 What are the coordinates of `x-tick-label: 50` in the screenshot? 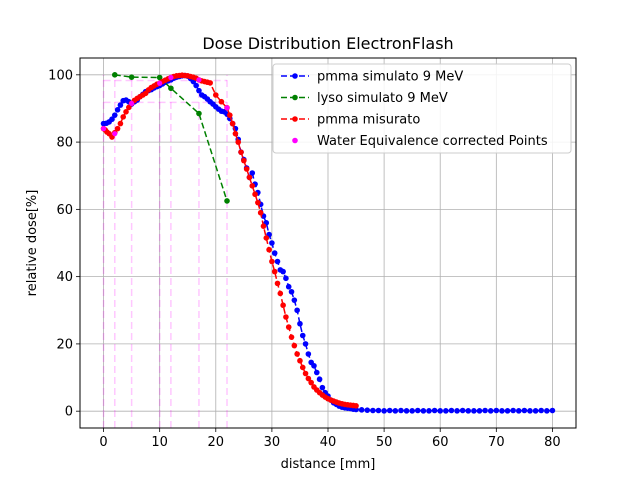 It's located at (384, 442).